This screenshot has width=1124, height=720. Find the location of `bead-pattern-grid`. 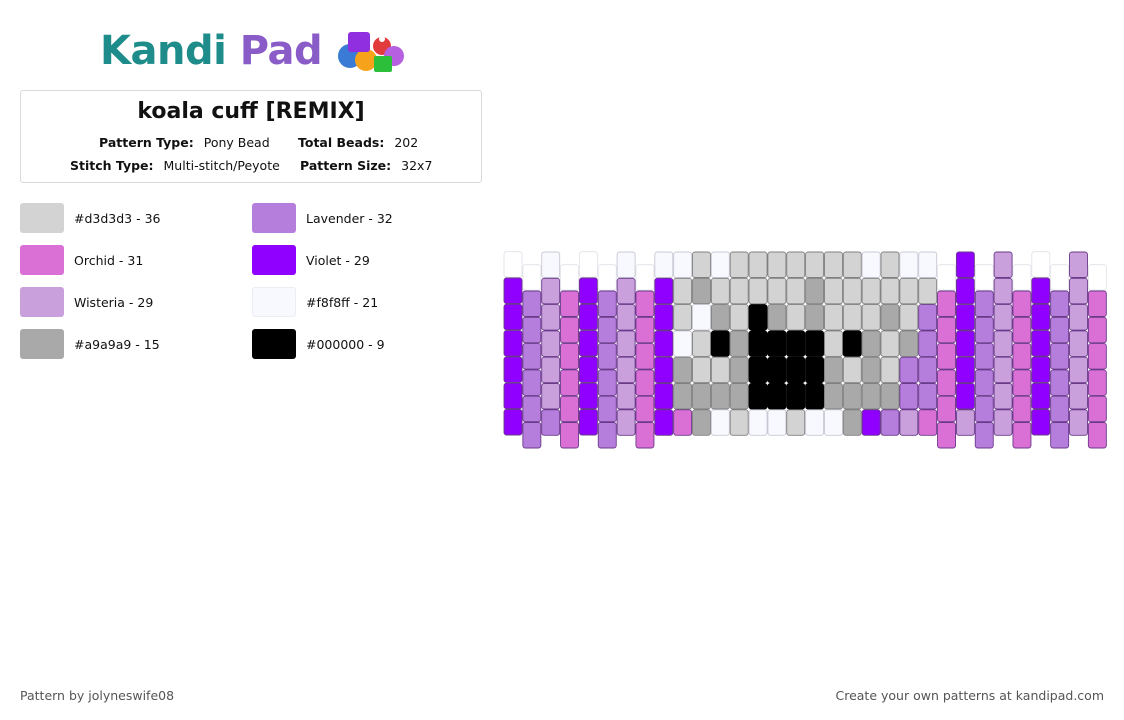

bead-pattern-grid is located at coordinates (805, 350).